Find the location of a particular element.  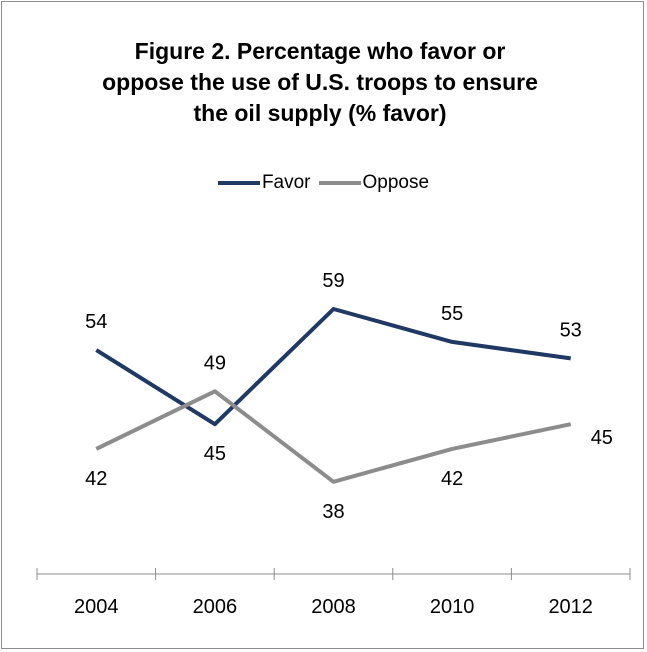

data-label-favor-2004: 54 is located at coordinates (96, 322).